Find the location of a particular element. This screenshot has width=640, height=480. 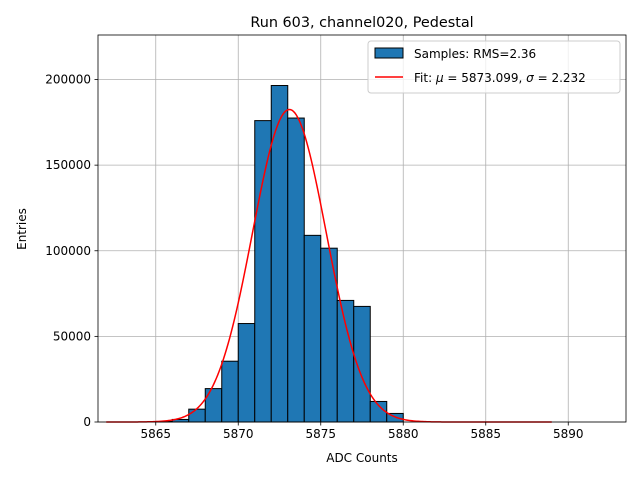

legend-fit-mu-symbol: μ is located at coordinates (439, 78).